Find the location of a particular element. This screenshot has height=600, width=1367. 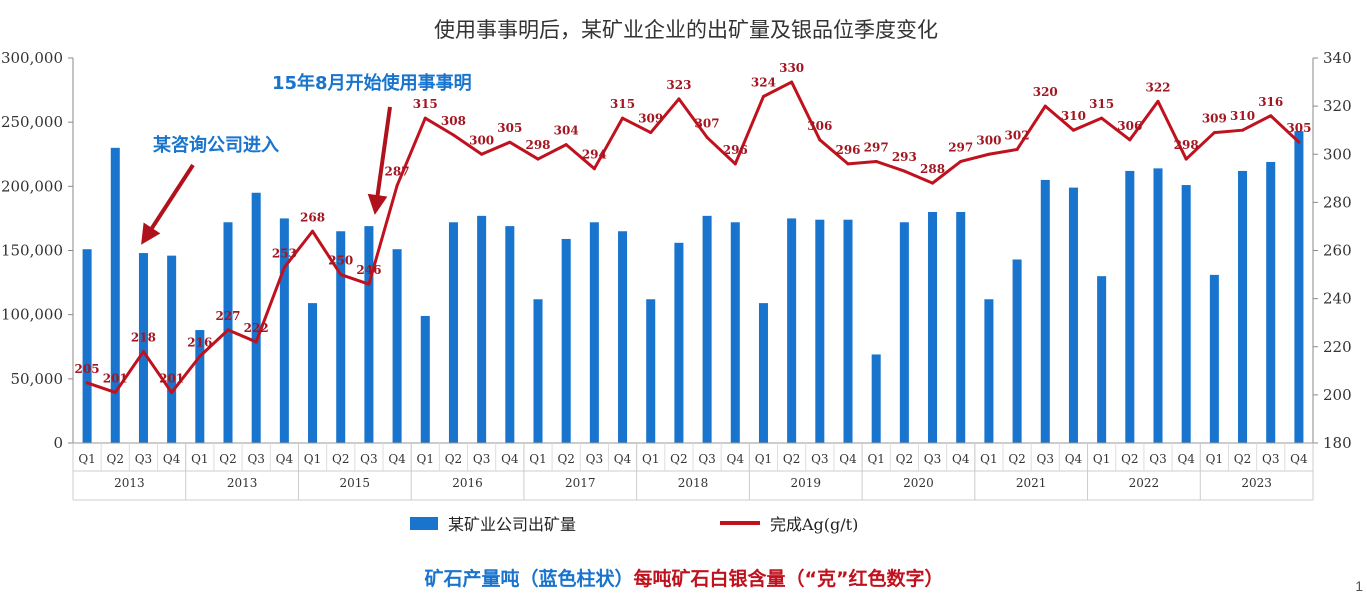

right-tick-label: 280 is located at coordinates (1337, 202).